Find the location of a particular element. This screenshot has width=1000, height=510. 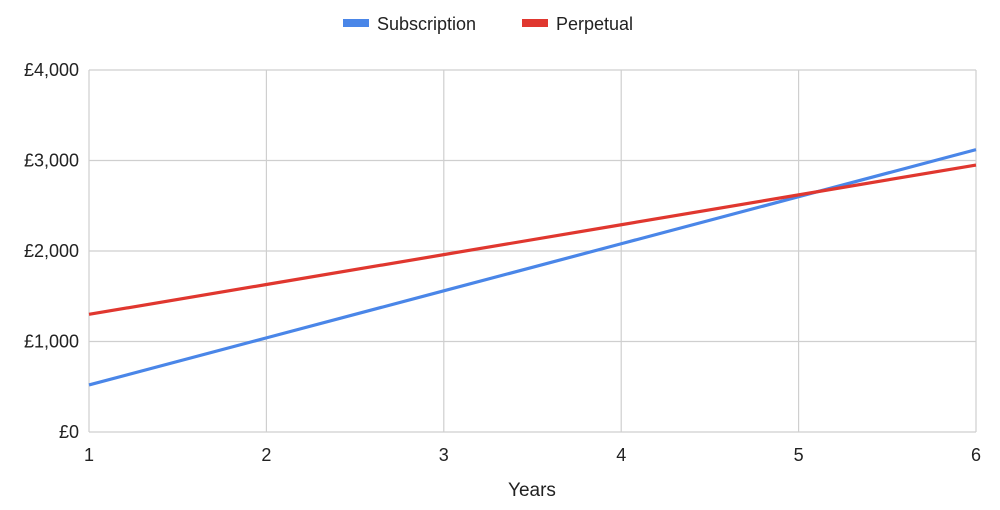

x-tick-label: 3 is located at coordinates (444, 455).